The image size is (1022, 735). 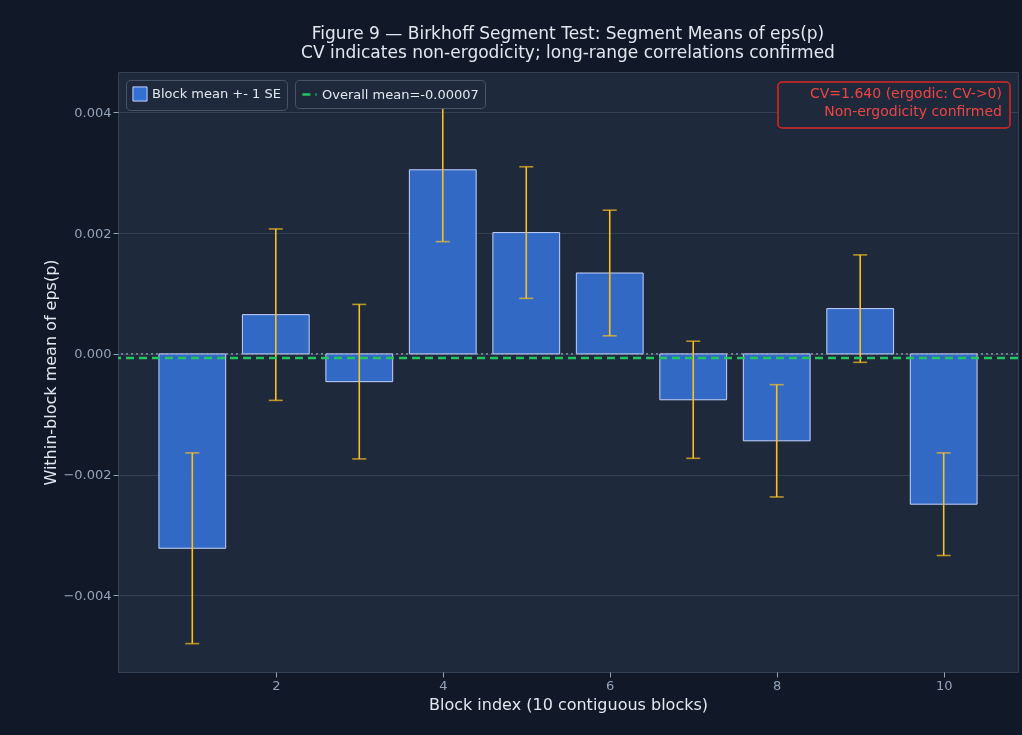 What do you see at coordinates (610, 685) in the screenshot?
I see `x-tick-label: 6` at bounding box center [610, 685].